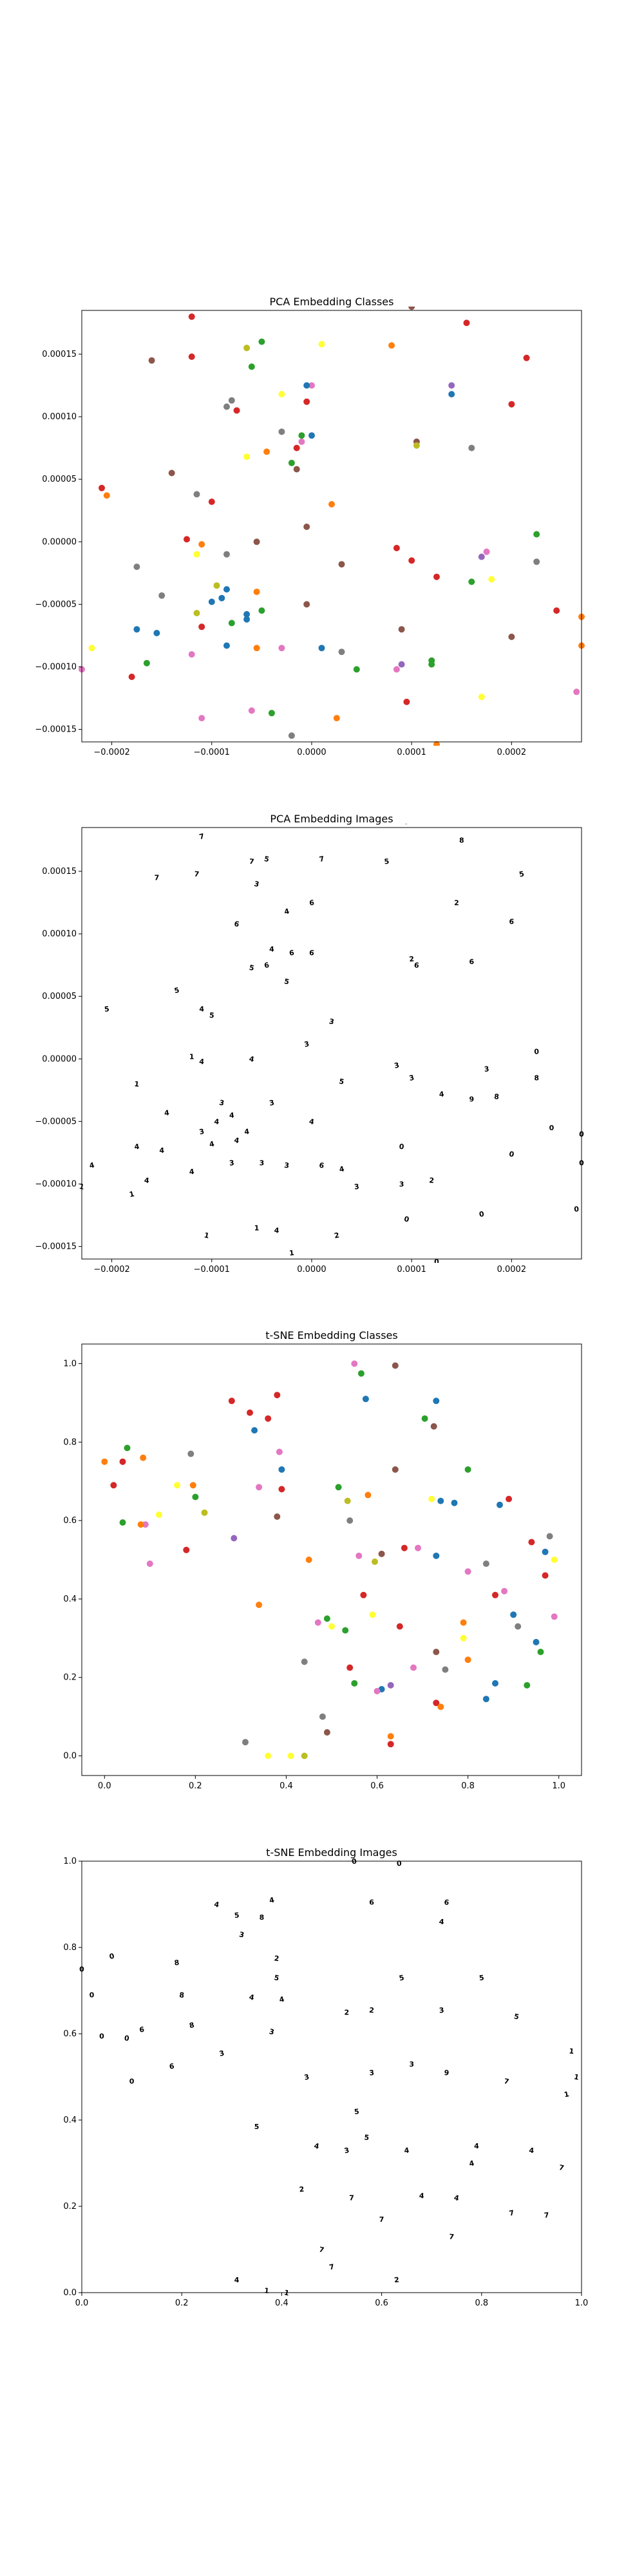  What do you see at coordinates (182, 1995) in the screenshot?
I see `digit-thumbnail: 8` at bounding box center [182, 1995].